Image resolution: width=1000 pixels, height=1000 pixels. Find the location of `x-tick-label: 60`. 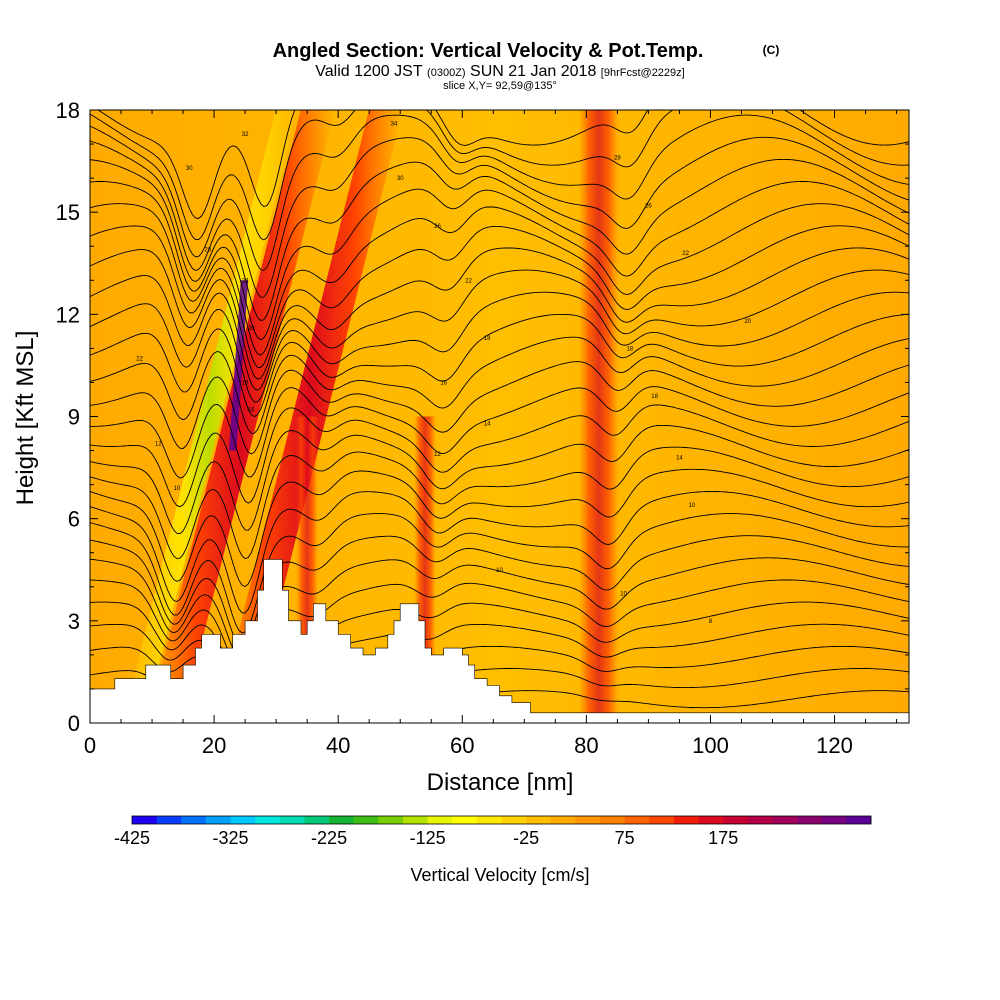

x-tick-label: 60 is located at coordinates (462, 745).